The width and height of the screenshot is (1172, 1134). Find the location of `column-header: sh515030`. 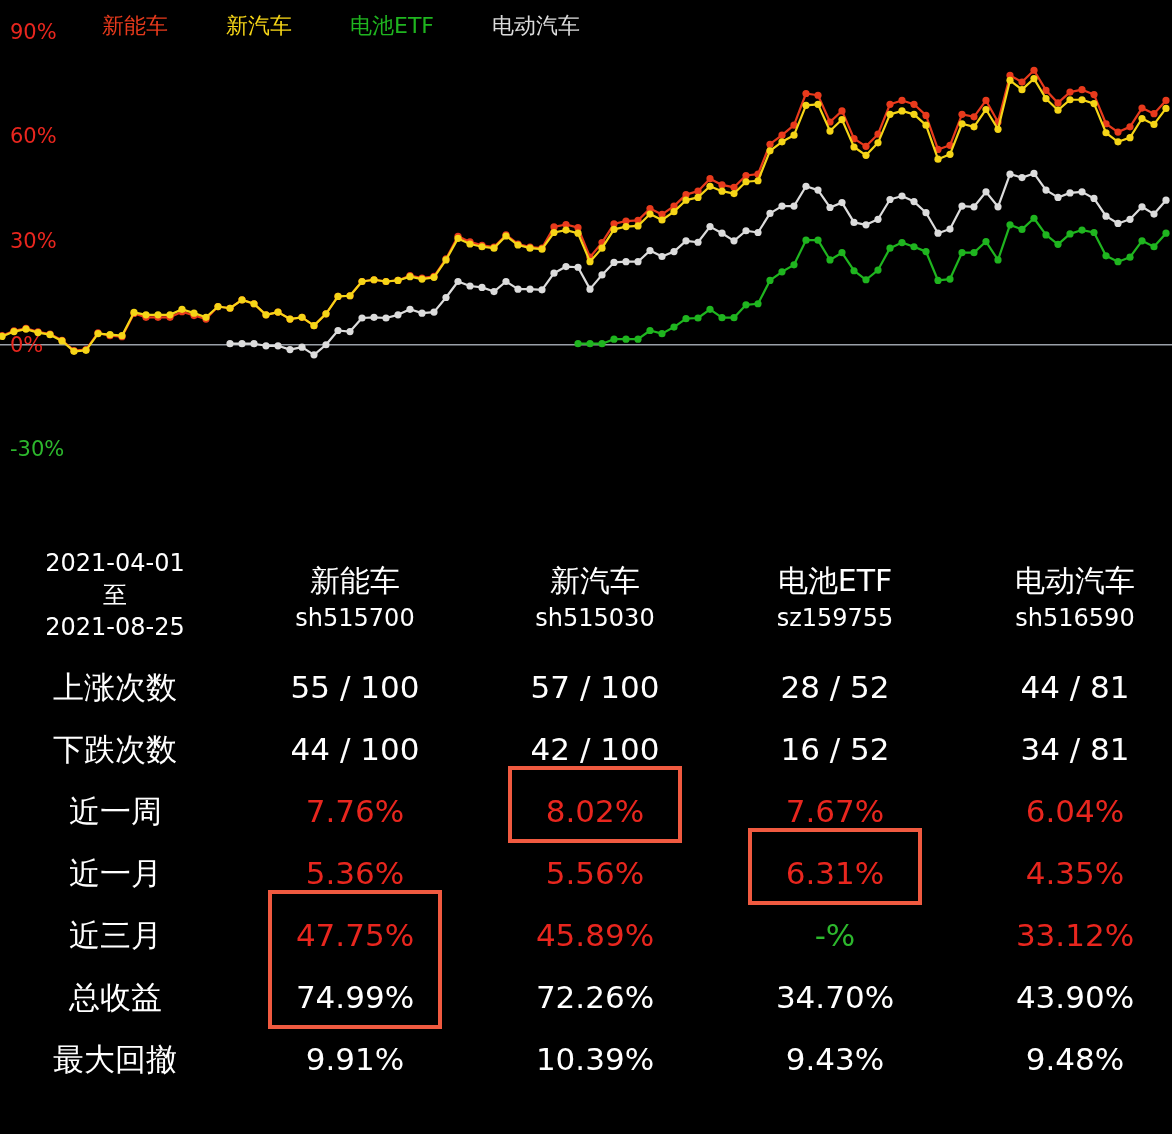

column-header: sh515030 is located at coordinates (595, 618).